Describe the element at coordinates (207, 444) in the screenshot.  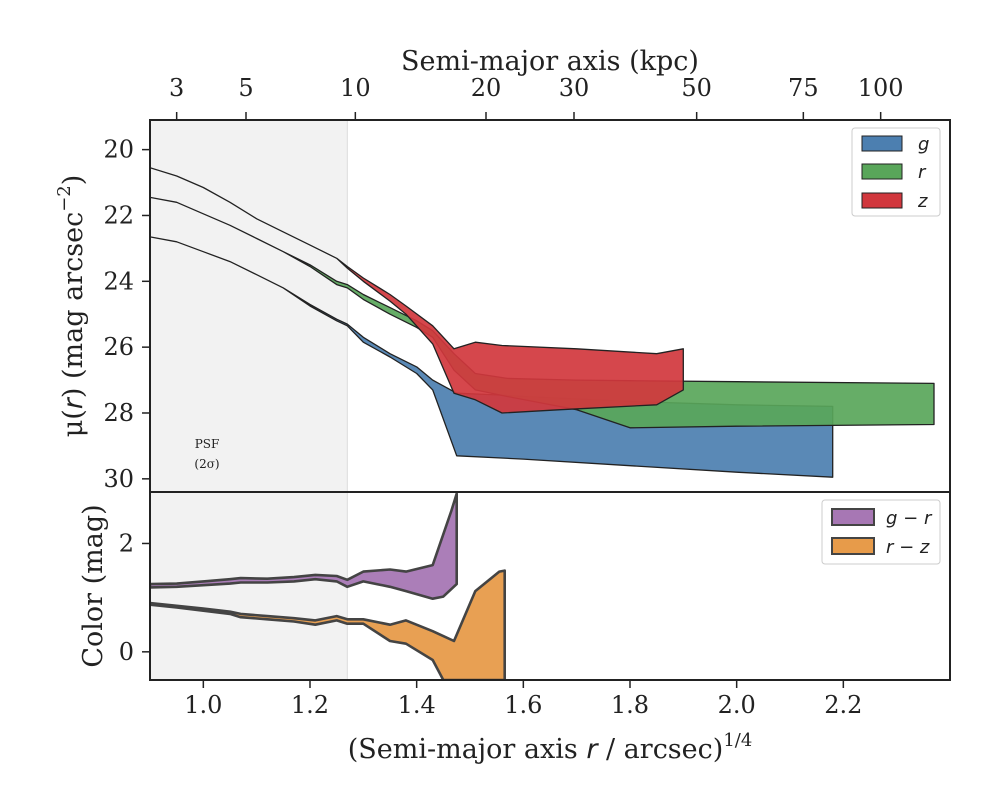
I see `psf-label: PSF` at that location.